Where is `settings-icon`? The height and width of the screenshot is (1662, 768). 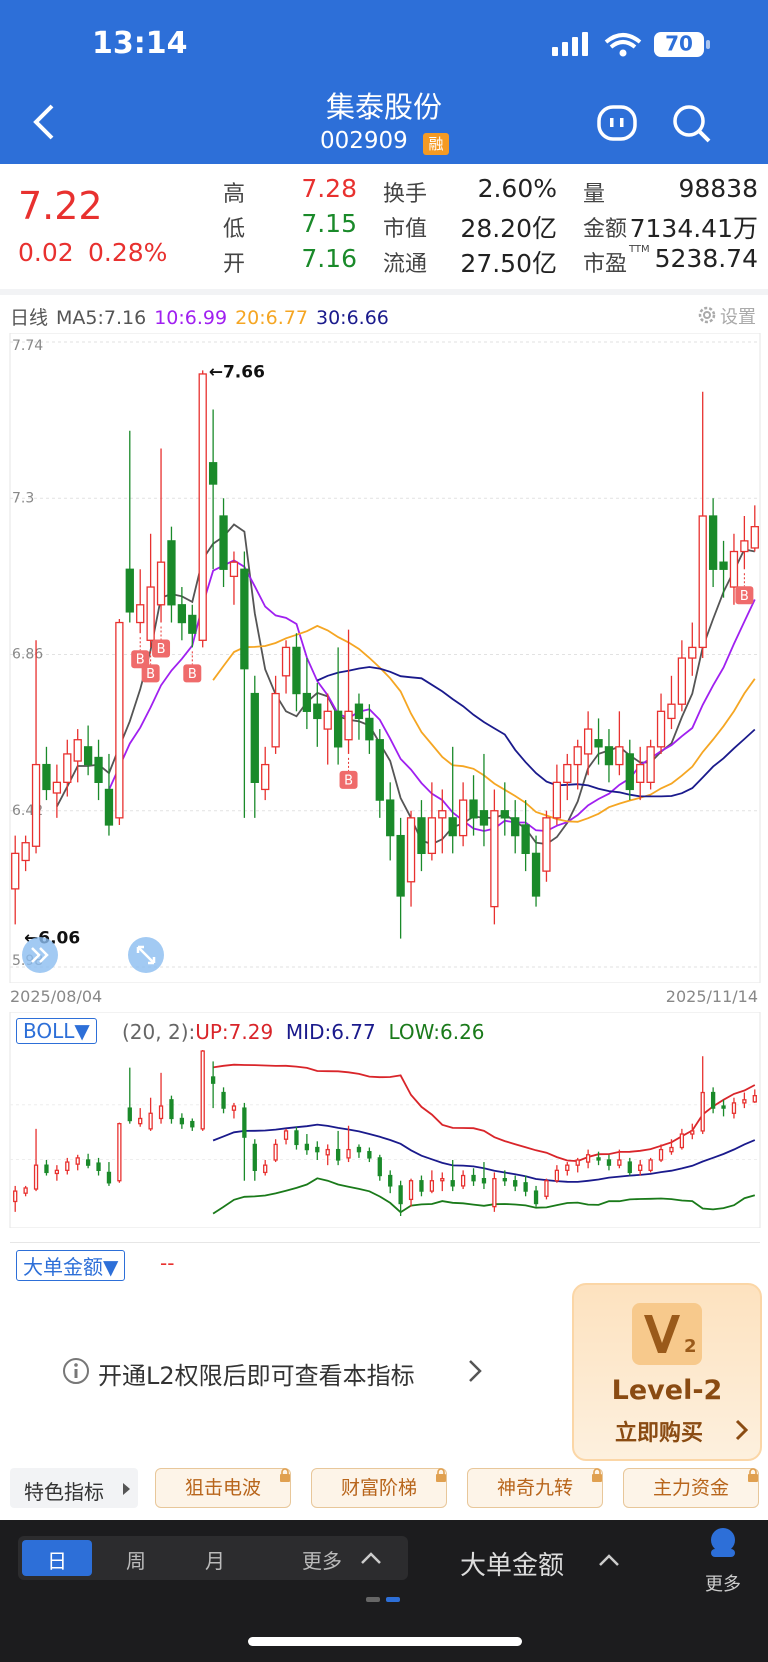 settings-icon is located at coordinates (707, 315).